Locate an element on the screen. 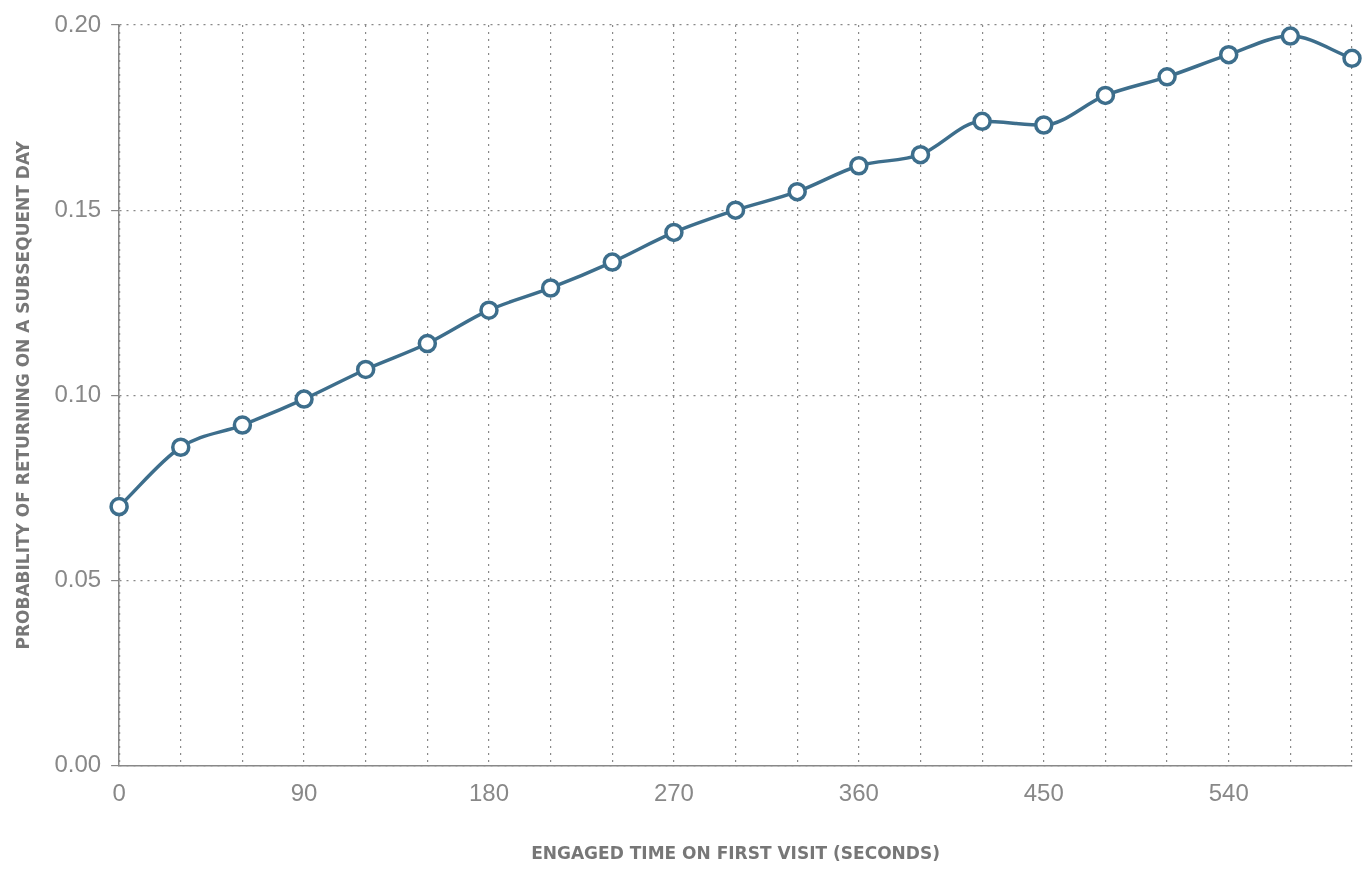  y-tick-label: 0.10 is located at coordinates (78, 394).